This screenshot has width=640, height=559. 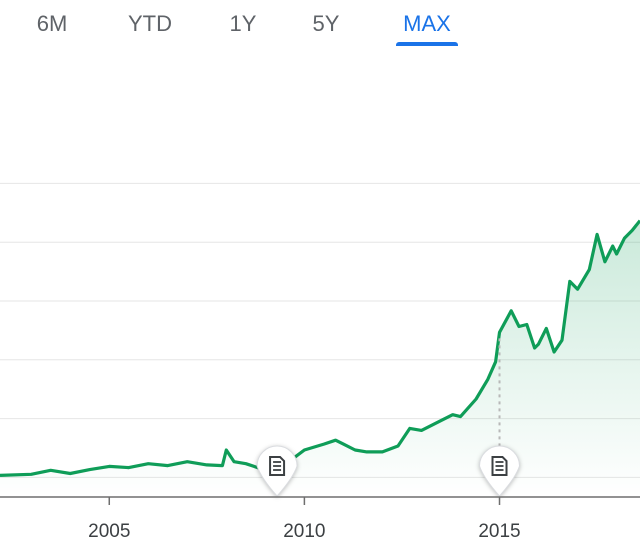 I want to click on x-tick-label: 2015, so click(x=499, y=531).